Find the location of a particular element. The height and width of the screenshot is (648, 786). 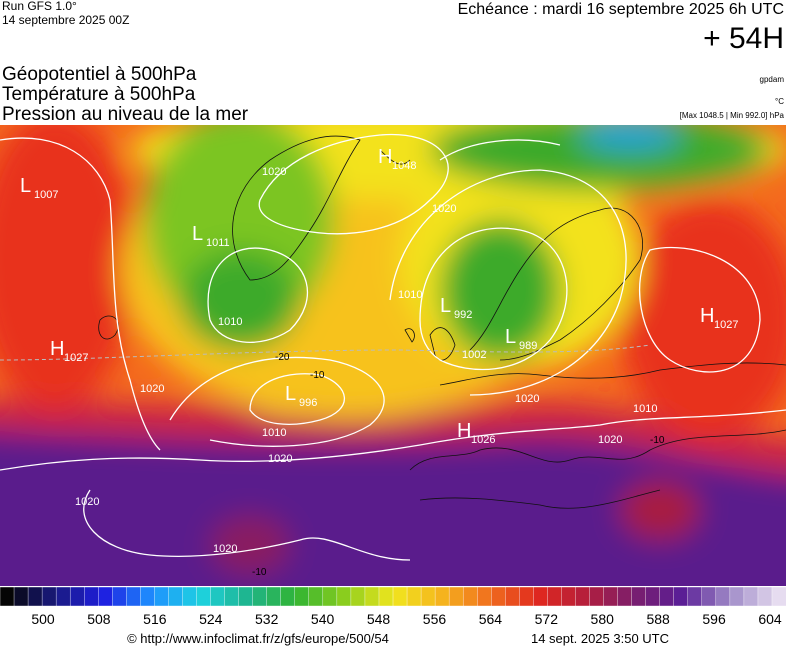

isobar-label: 1002 is located at coordinates (474, 355).